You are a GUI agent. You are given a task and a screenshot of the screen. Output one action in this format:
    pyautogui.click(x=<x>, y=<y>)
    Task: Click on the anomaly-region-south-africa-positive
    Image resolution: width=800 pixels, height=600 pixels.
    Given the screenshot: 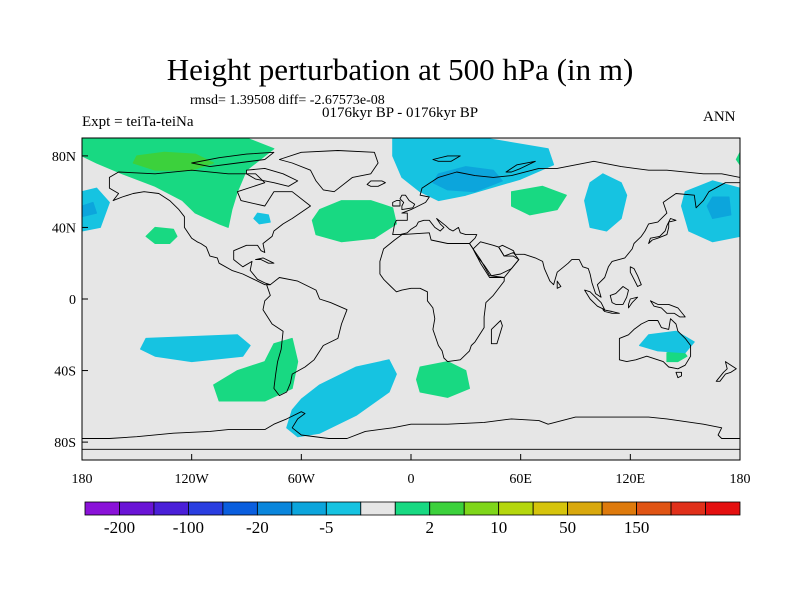 What is the action you would take?
    pyautogui.click(x=443, y=379)
    